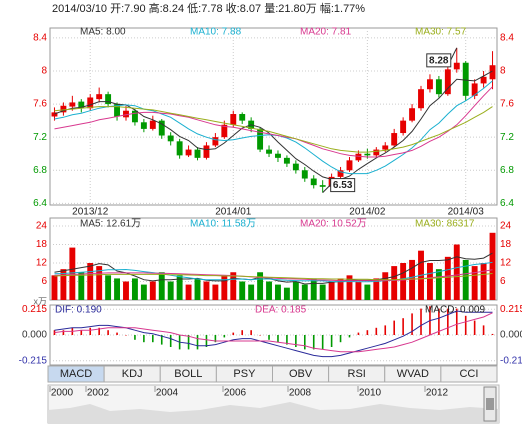 This screenshot has width=522, height=425. Describe the element at coordinates (281, 310) in the screenshot. I see `legend-entry: DEA: 0.185` at that location.